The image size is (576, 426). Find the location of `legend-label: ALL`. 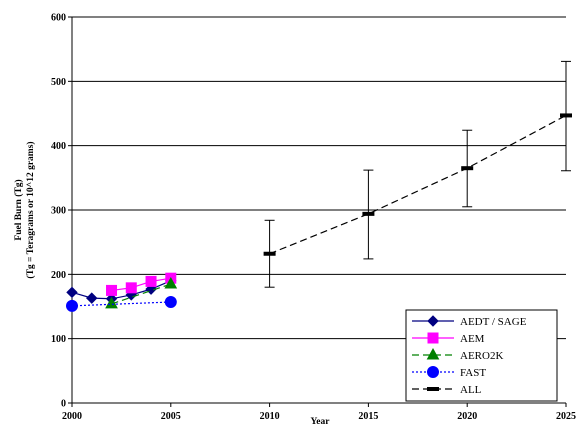

legend-label: ALL is located at coordinates (471, 390).